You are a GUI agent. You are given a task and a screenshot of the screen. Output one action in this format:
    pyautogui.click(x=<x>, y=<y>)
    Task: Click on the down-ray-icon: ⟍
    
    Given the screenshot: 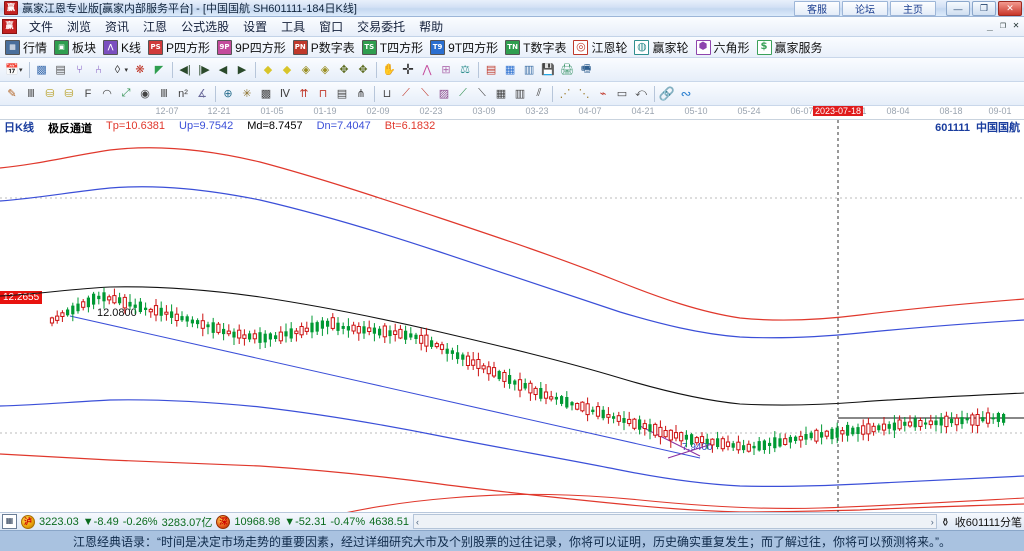 What is the action you would take?
    pyautogui.click(x=482, y=93)
    